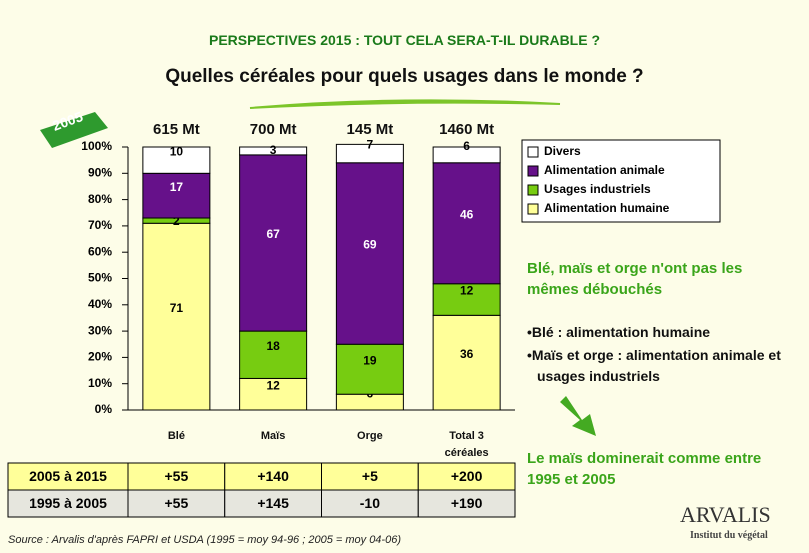  I want to click on data-label: 7, so click(370, 145).